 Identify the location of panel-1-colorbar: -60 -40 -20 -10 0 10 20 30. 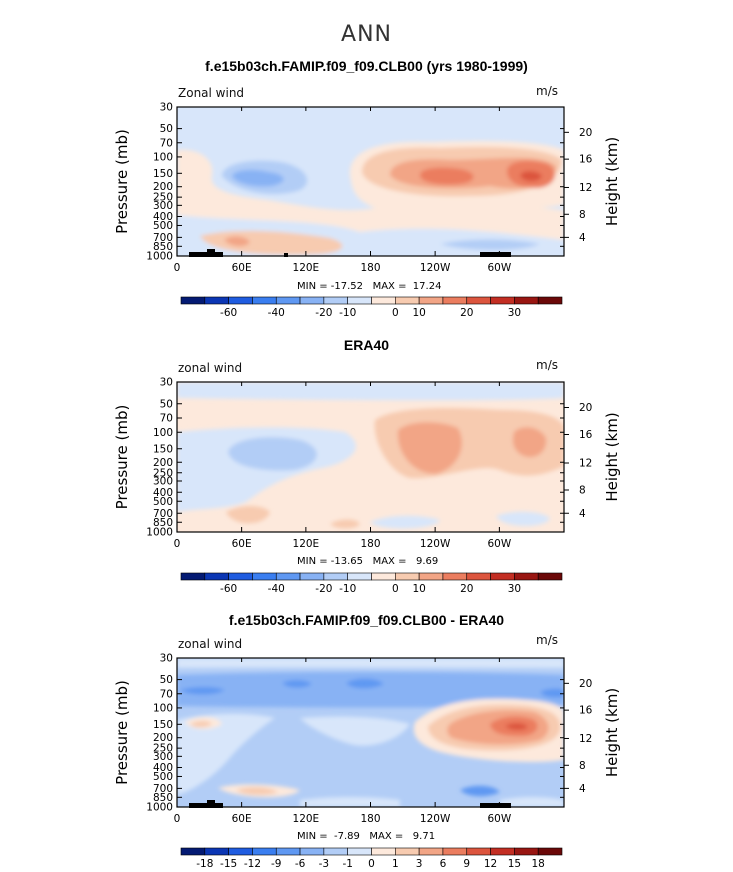
(371, 307).